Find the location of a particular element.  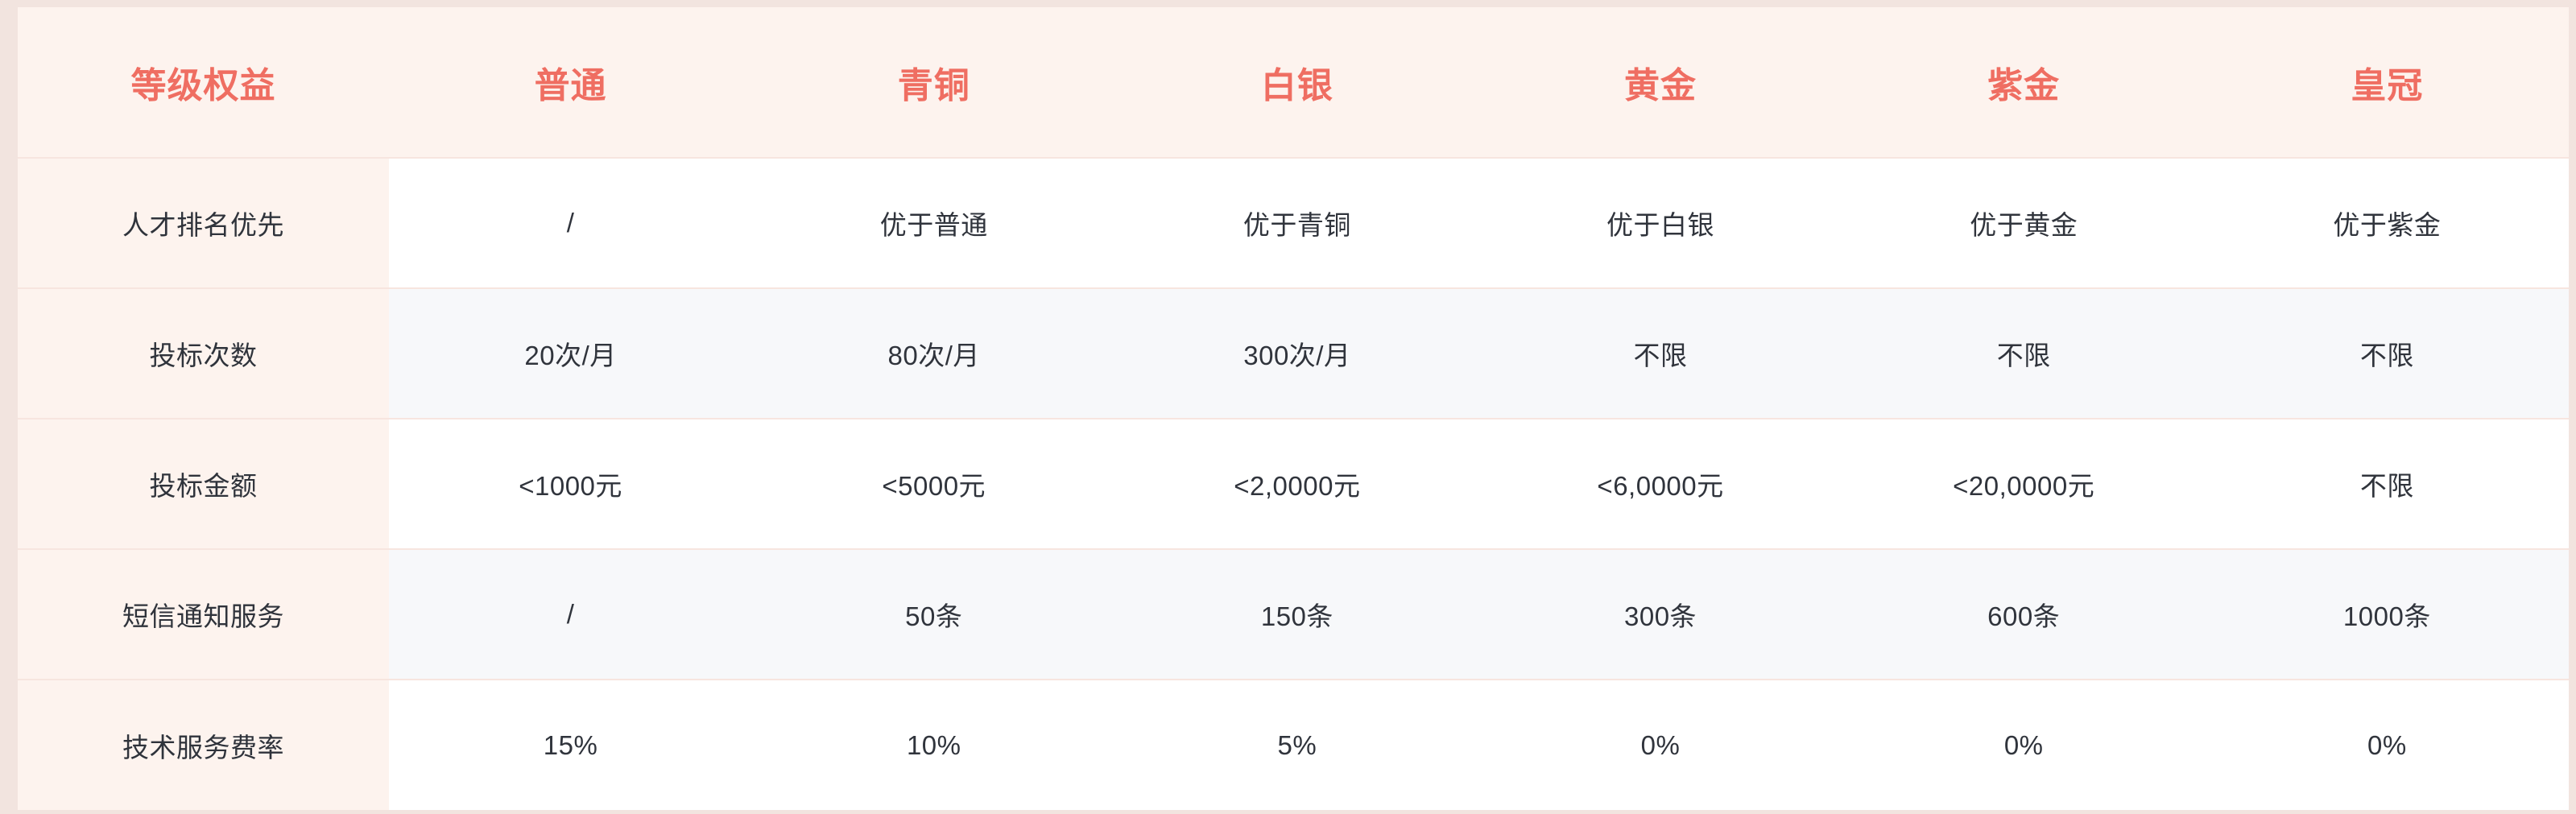

table-cell: <5000元 is located at coordinates (934, 484).